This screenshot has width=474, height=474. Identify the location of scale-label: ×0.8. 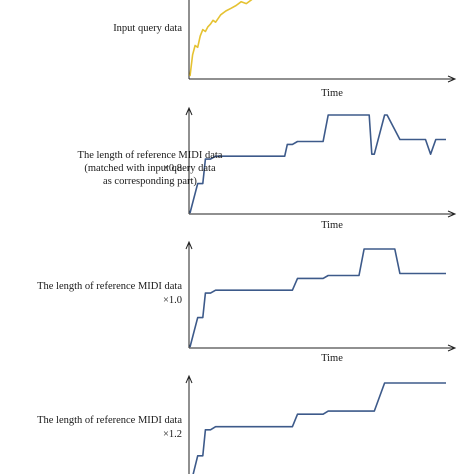
(172, 168).